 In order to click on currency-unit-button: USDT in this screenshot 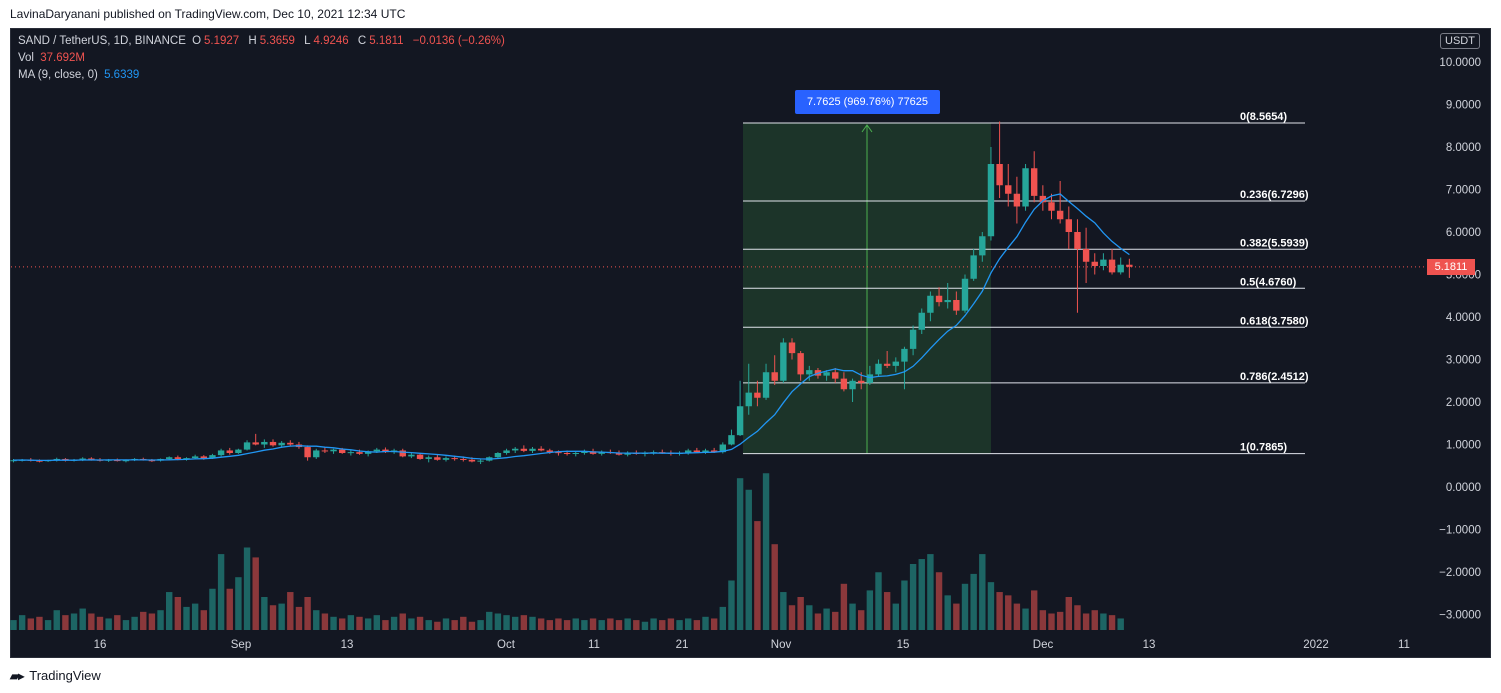, I will do `click(1460, 41)`.